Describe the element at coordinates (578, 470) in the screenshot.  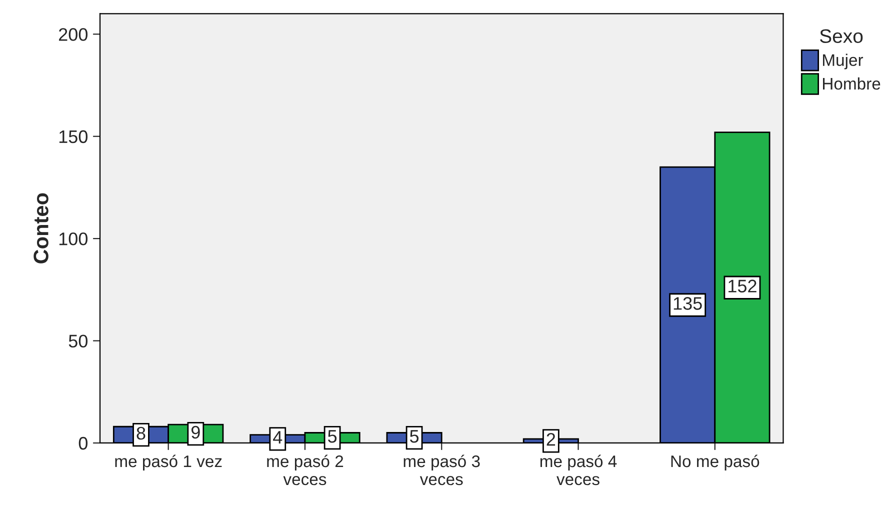
I see `x-tick-label: me pasó 4 veces` at that location.